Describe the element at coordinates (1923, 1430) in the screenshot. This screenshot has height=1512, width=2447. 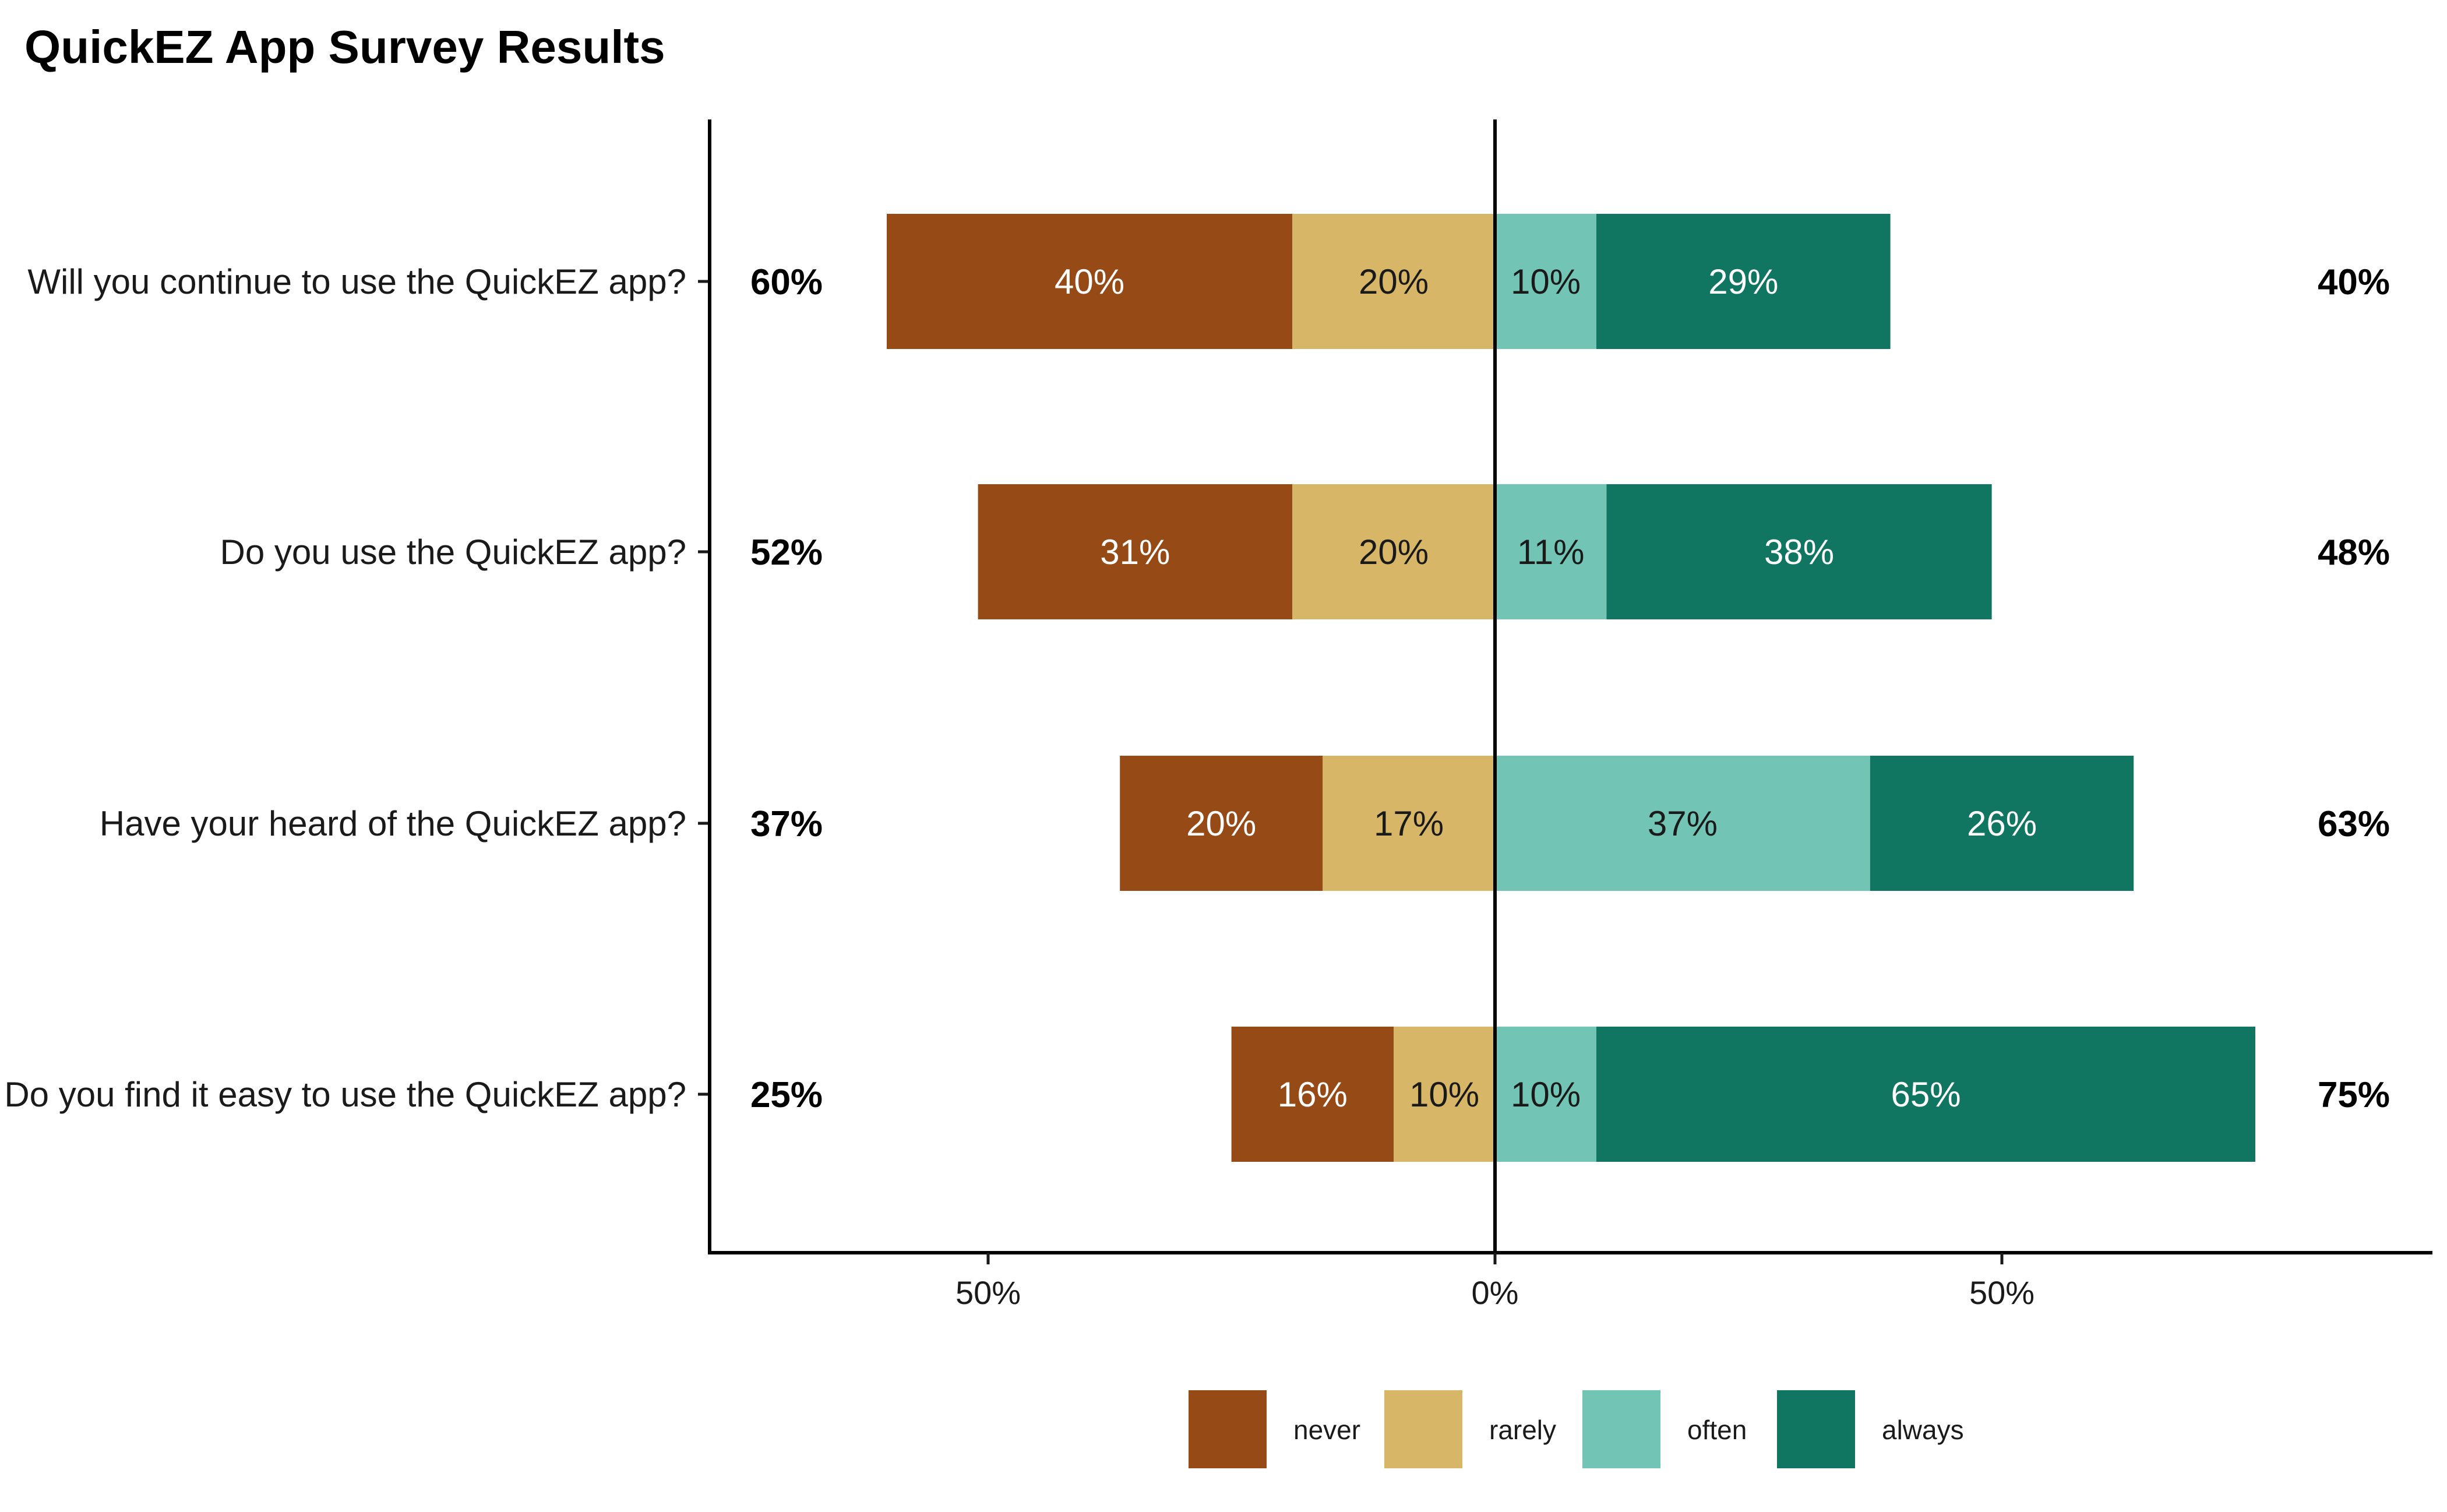
I see `legend-label-always: always` at that location.